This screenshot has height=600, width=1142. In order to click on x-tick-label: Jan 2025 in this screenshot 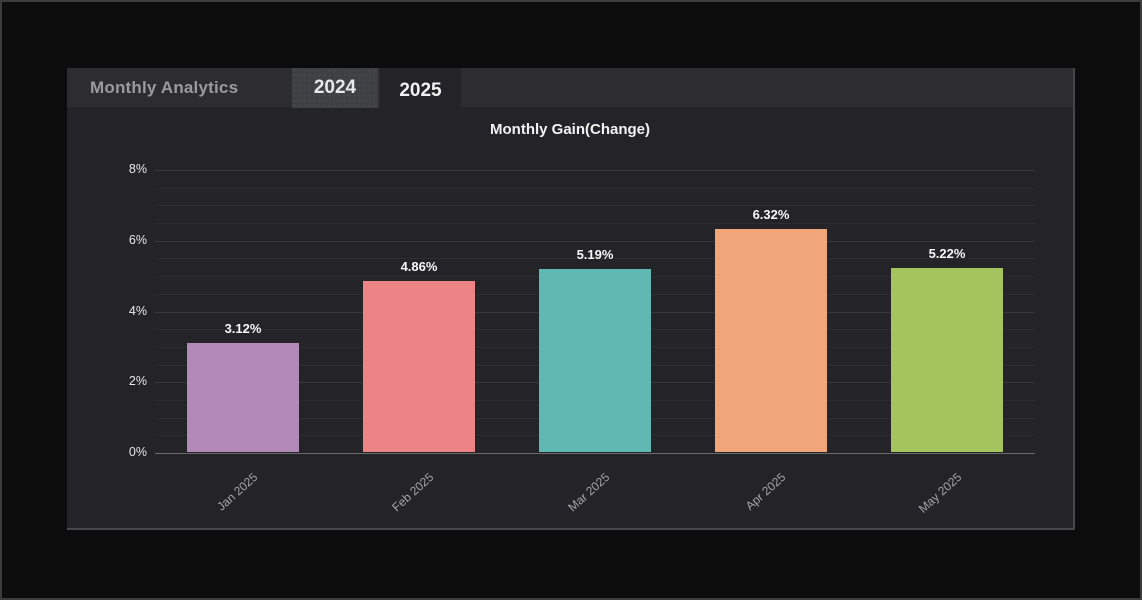, I will do `click(237, 492)`.